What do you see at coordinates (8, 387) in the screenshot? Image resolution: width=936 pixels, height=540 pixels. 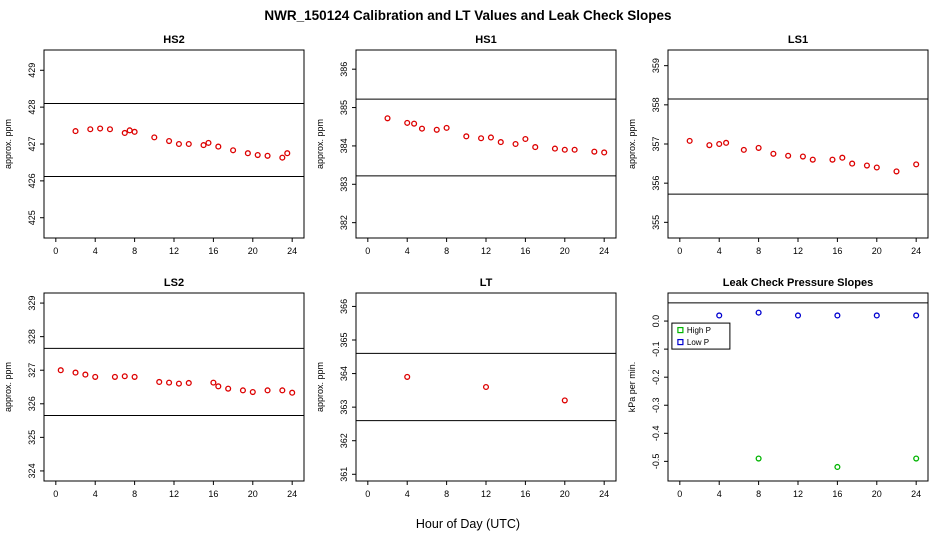 I see `y-axis-title: approx. ppm` at bounding box center [8, 387].